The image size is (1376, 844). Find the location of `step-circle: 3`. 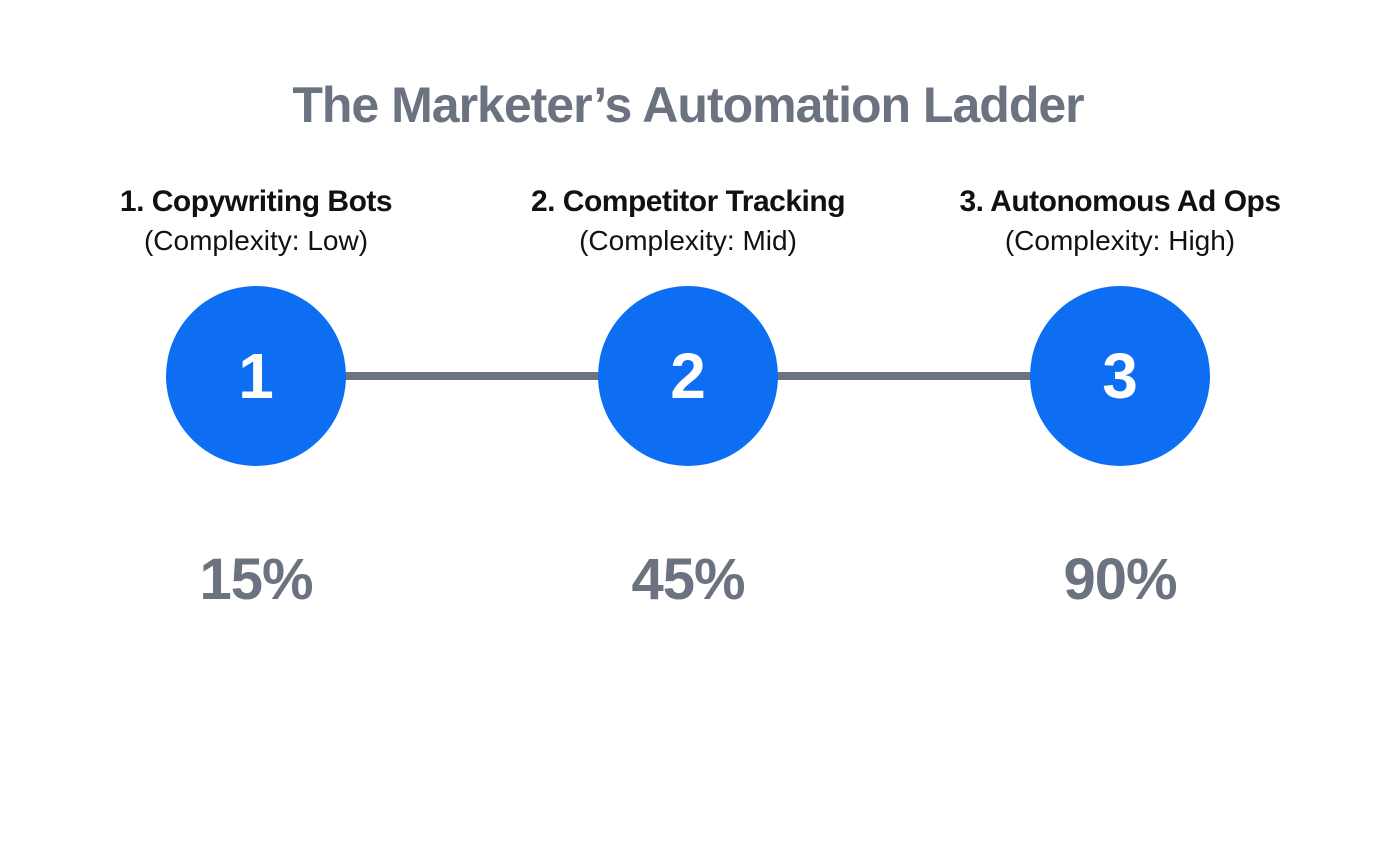

step-circle: 3 is located at coordinates (1120, 376).